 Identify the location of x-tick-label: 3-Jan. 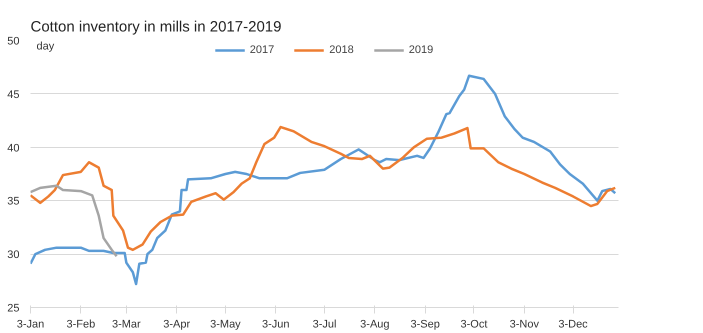
(30, 324).